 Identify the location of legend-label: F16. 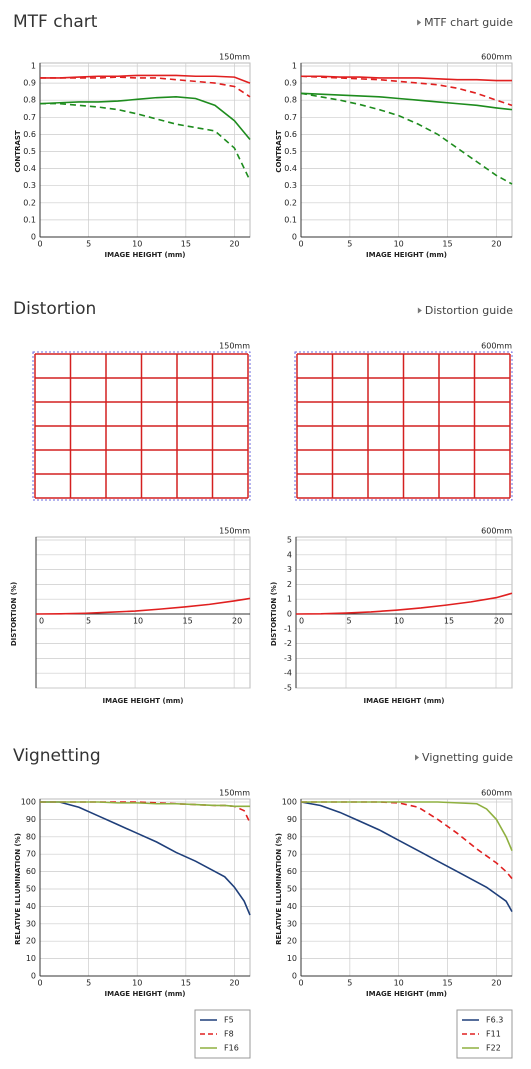
(231, 1048).